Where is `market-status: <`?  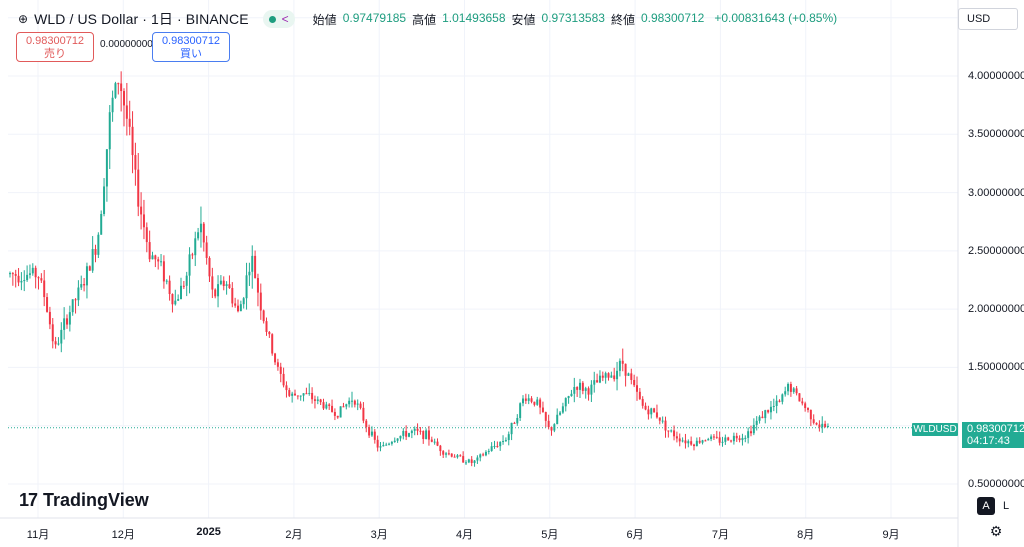
market-status: < is located at coordinates (278, 19).